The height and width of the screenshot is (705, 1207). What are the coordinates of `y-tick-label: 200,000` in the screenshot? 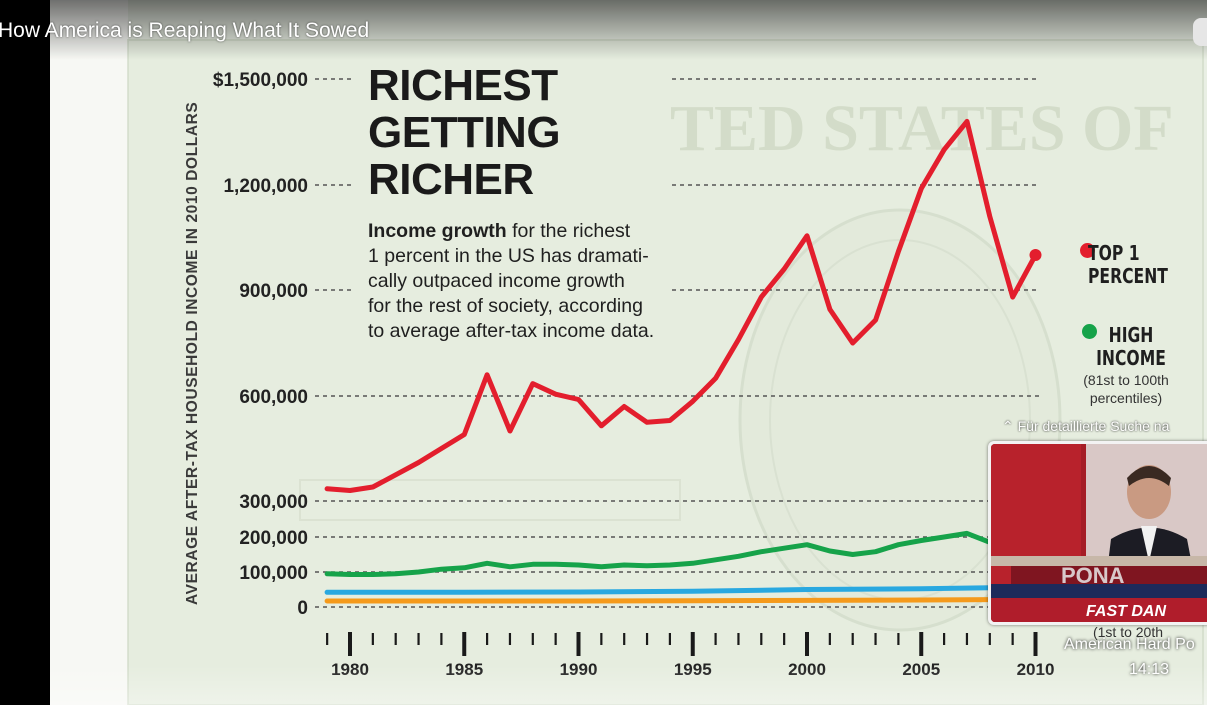 It's located at (273, 538).